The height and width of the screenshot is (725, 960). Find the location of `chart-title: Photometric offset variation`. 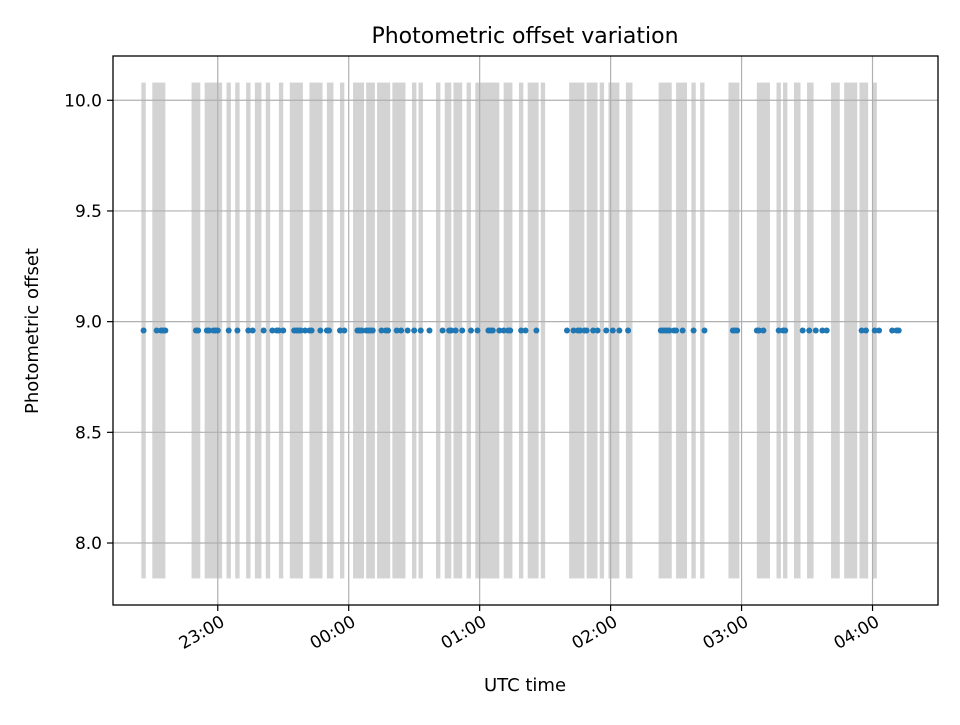

chart-title: Photometric offset variation is located at coordinates (524, 36).